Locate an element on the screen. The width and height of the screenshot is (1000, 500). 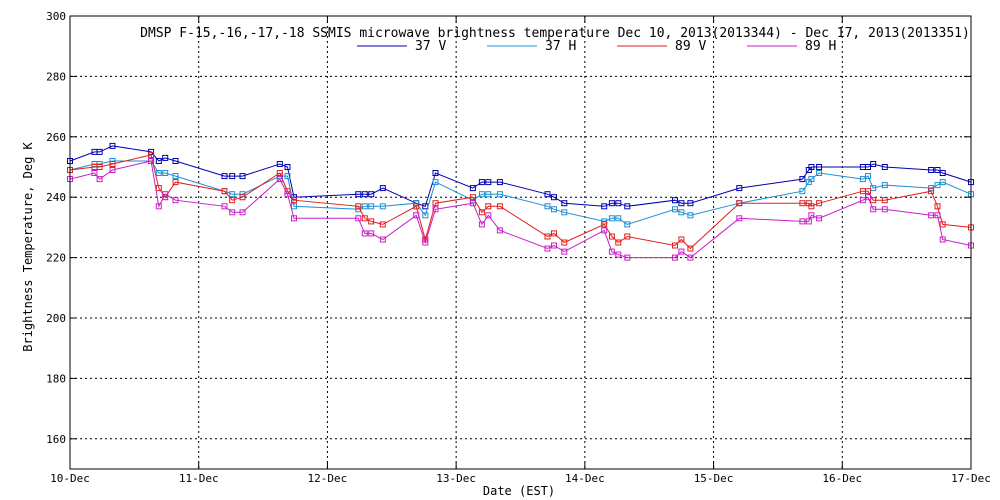
legend-item: 37 V is located at coordinates (401, 46).